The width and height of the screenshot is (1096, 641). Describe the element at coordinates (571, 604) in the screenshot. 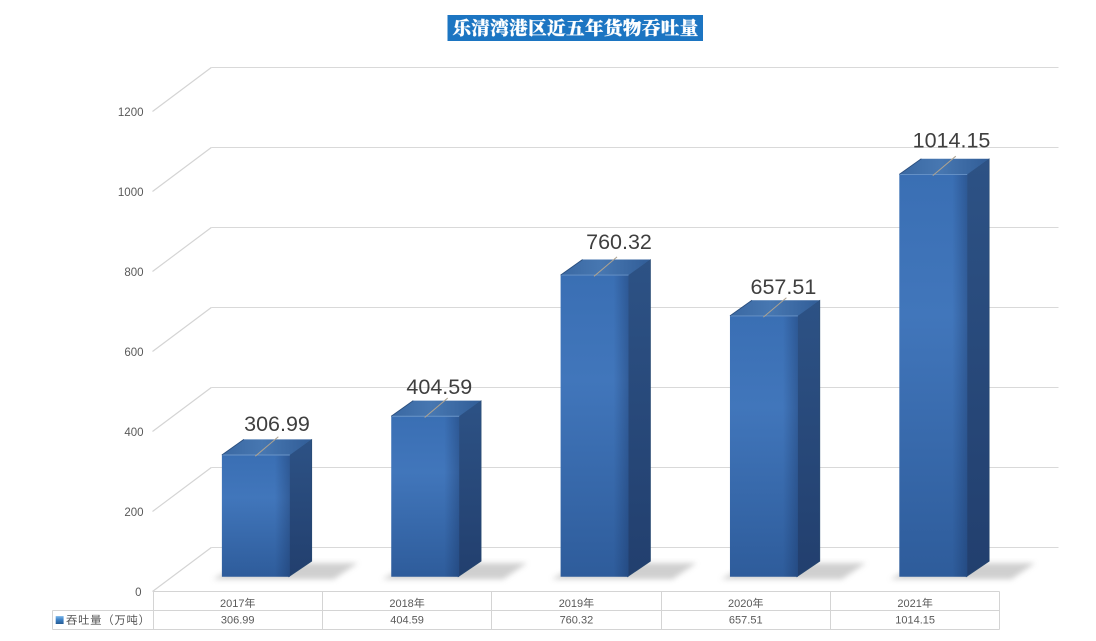

I see `svg-text: 2019` at that location.